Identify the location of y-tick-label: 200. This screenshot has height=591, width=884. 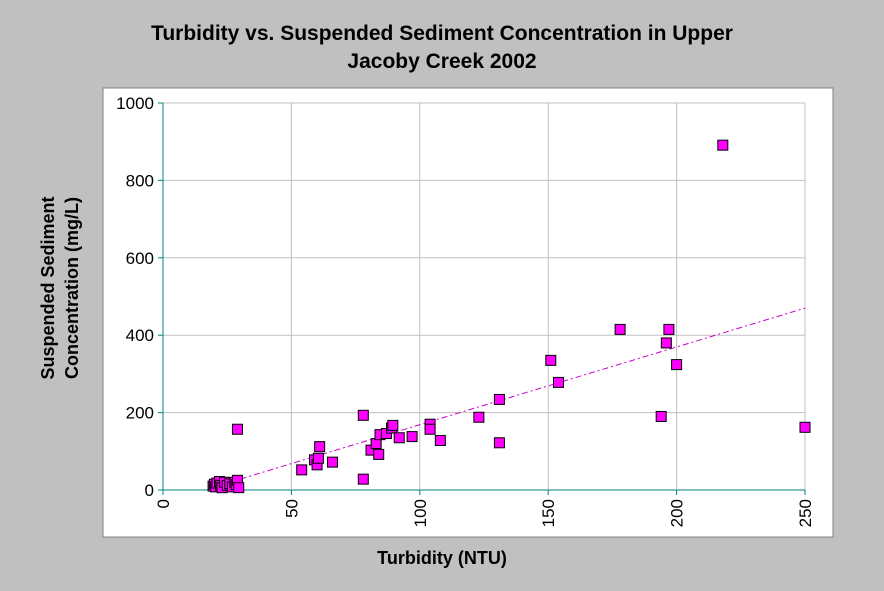
(140, 413).